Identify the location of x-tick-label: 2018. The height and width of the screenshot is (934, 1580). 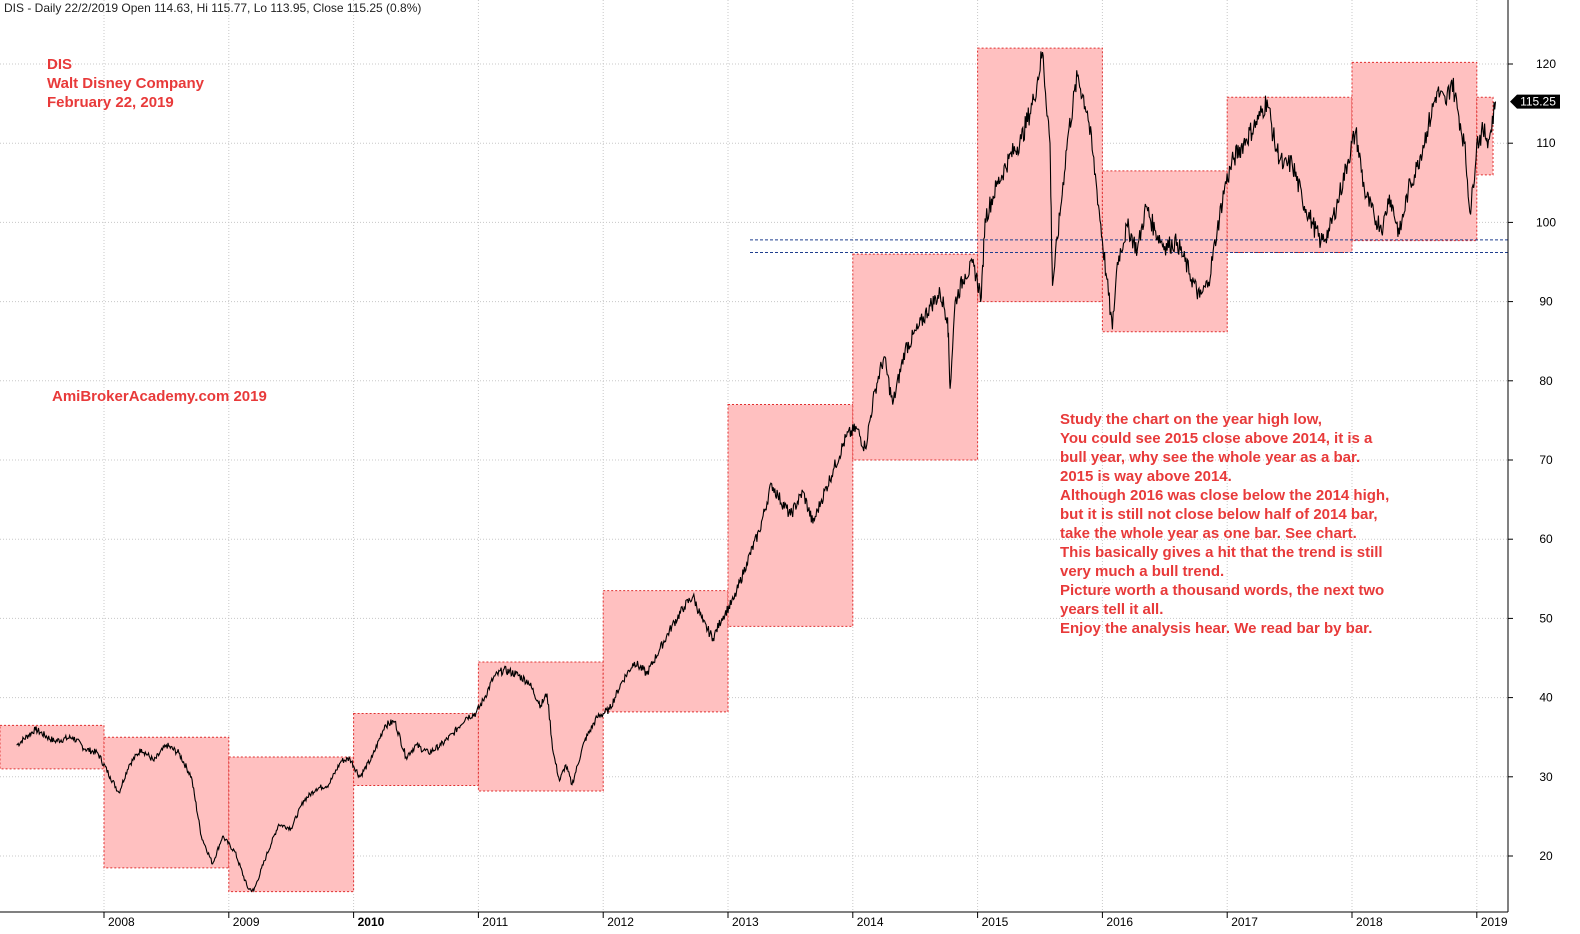
(1369, 922).